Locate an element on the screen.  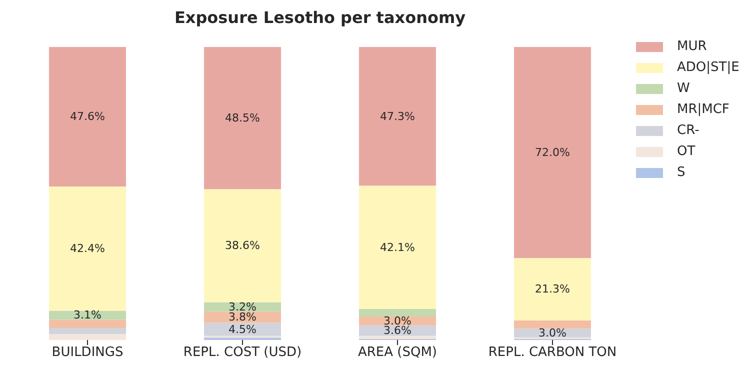
legend-label: MR|MCF is located at coordinates (703, 109).